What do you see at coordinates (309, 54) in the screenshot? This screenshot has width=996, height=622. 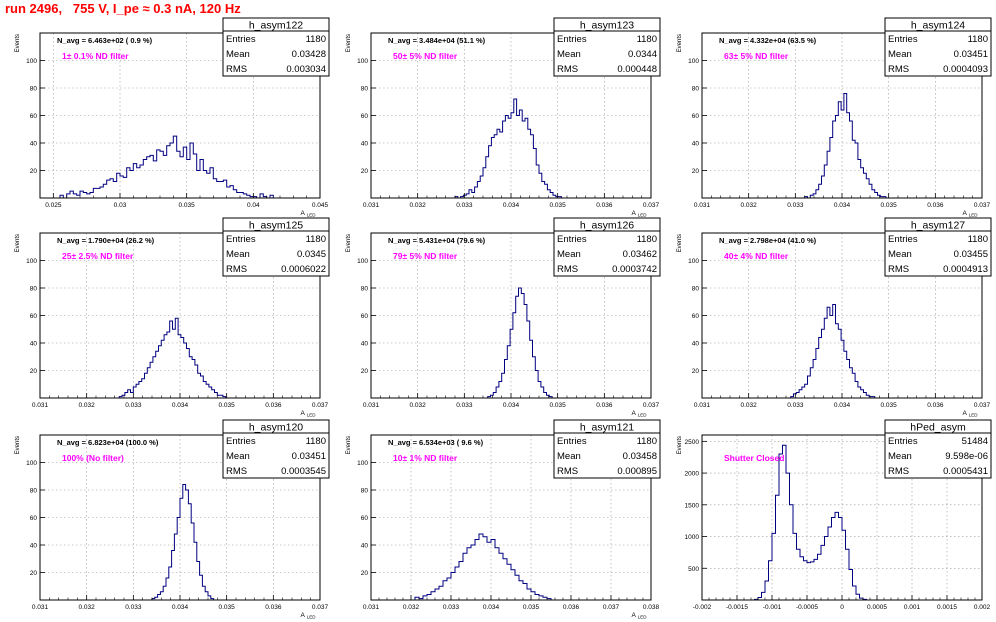 I see `stats-value: 0.03428` at bounding box center [309, 54].